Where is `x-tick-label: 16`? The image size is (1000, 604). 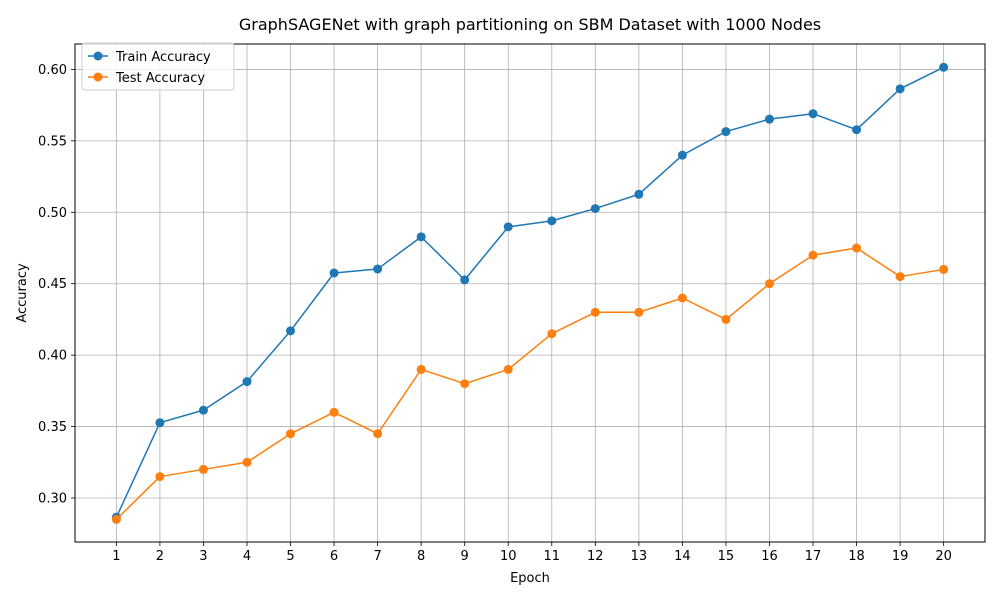 x-tick-label: 16 is located at coordinates (769, 556).